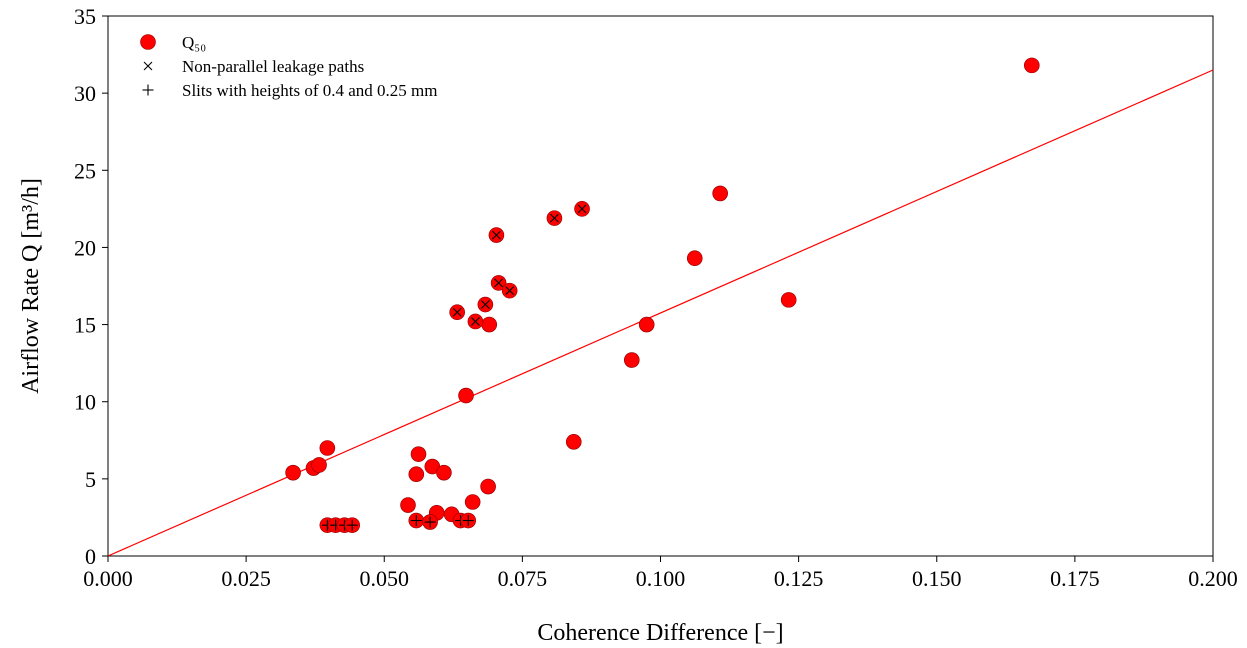  I want to click on legend-item: Non-parallel leakage paths, so click(253, 66).